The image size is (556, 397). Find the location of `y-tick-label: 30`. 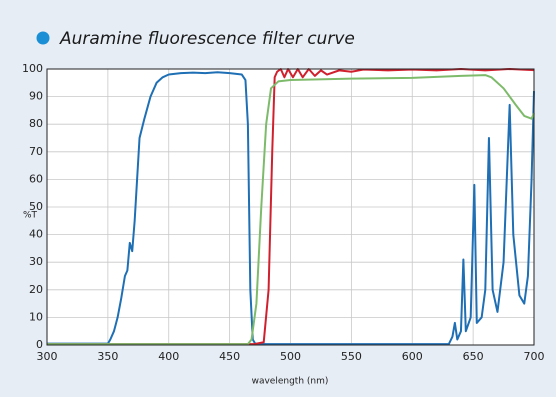

y-tick-label: 30 is located at coordinates (36, 261).